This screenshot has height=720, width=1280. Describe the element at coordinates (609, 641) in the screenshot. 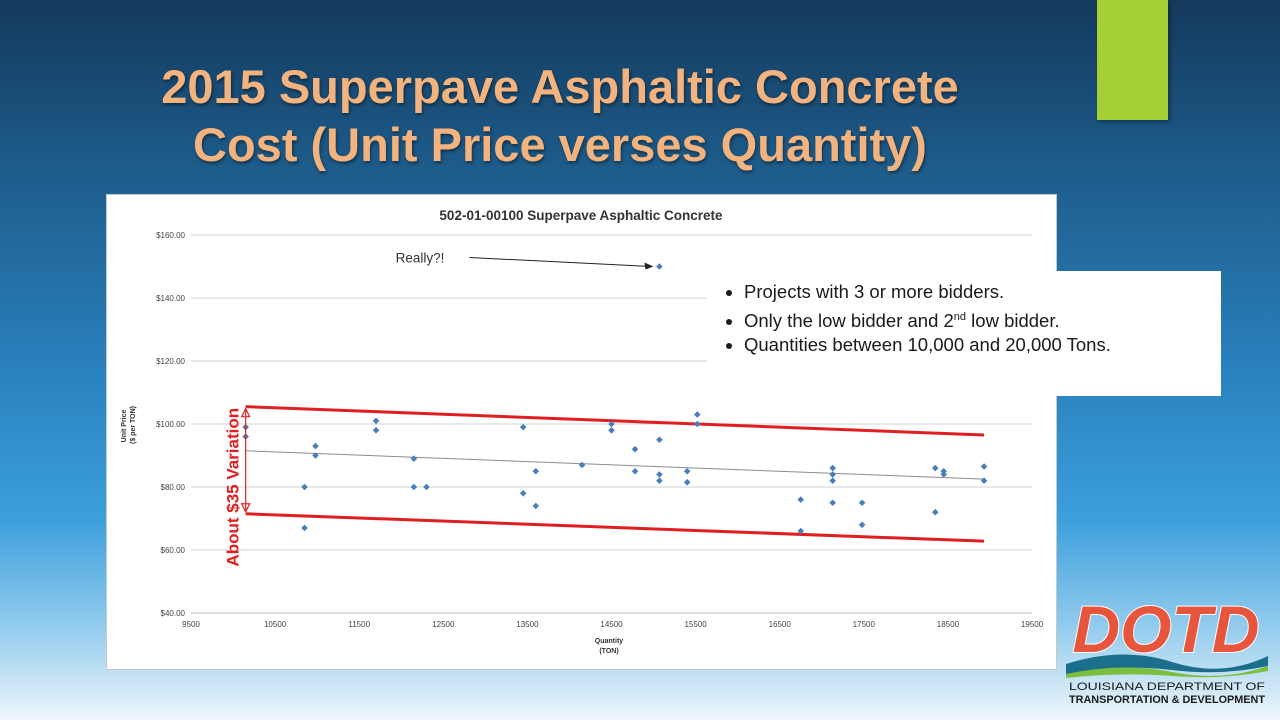

I see `x-axis-label: Quantity` at that location.